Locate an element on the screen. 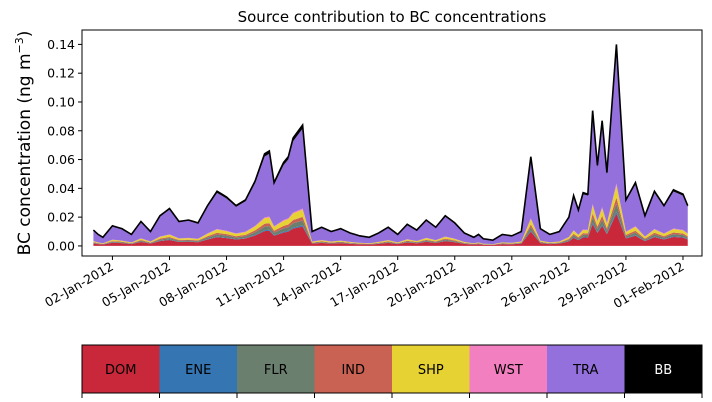  y-tick-label: 0.12 is located at coordinates (61, 73).